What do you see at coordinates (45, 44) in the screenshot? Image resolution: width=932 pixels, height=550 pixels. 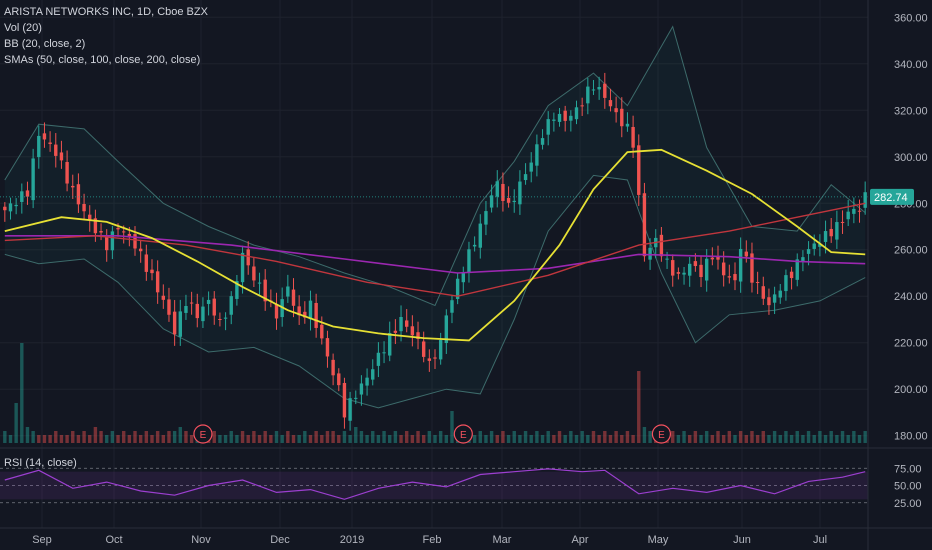 I see `legend-bollinger: BB (20, close, 2)` at bounding box center [45, 44].